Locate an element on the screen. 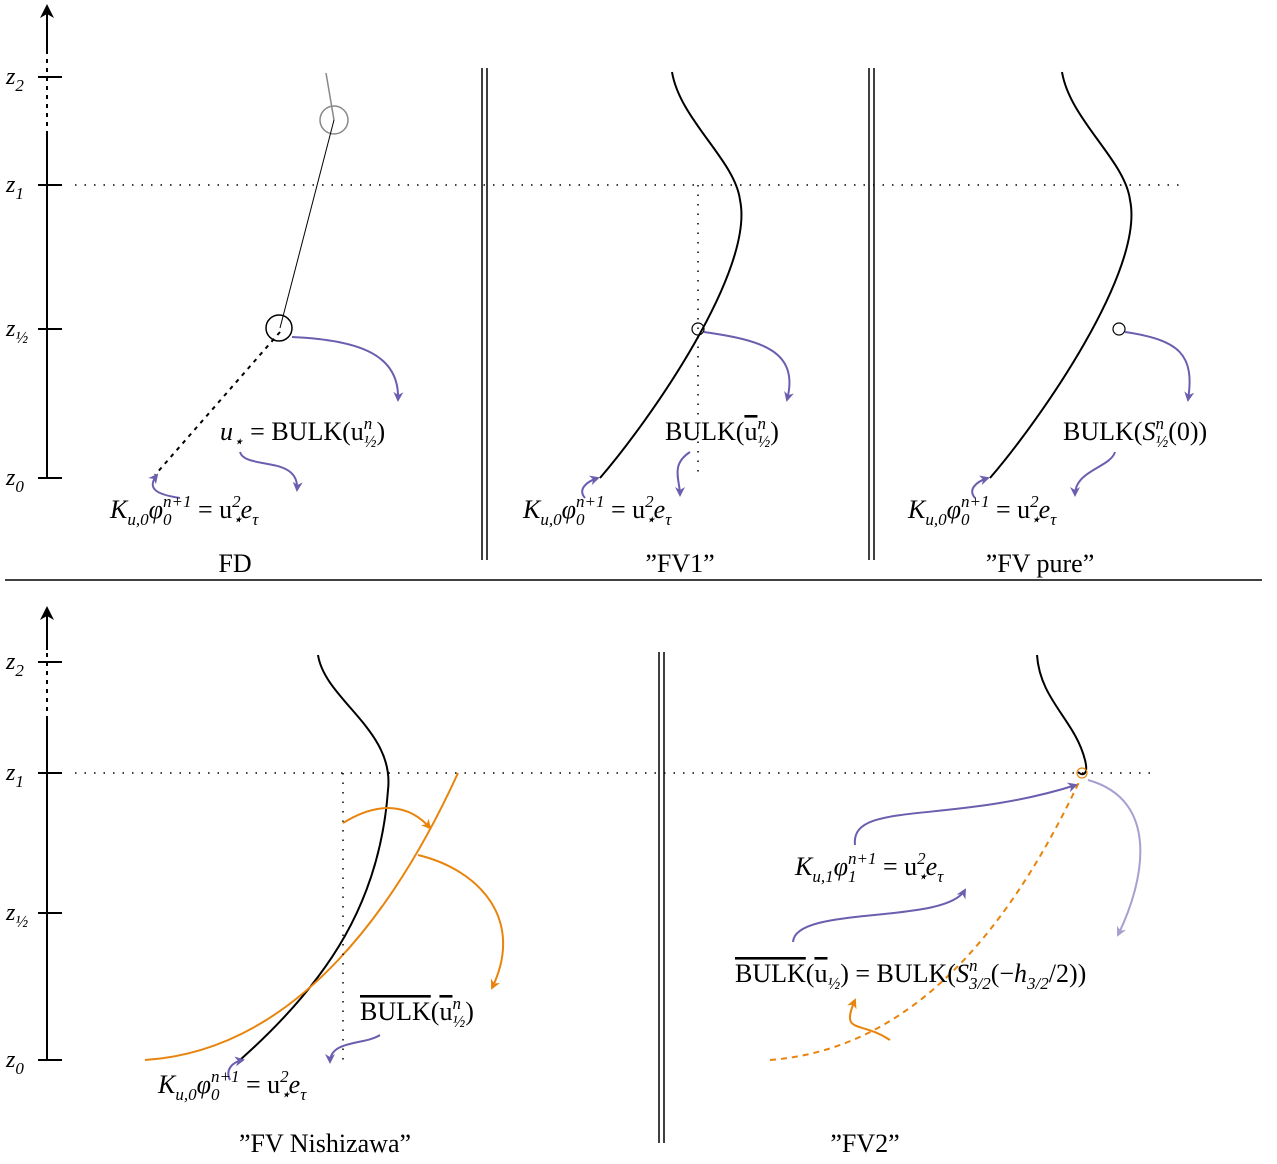 This screenshot has width=1277, height=1164. formula: BULK(un ½) is located at coordinates (417, 1012).